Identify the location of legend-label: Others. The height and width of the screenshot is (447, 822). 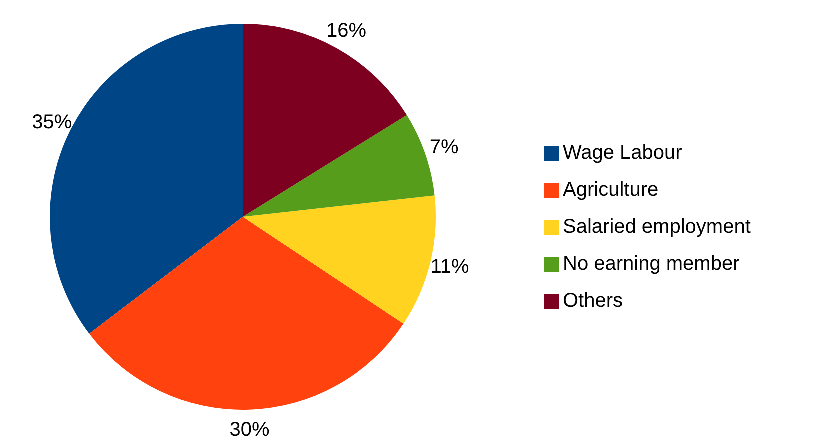
(593, 301).